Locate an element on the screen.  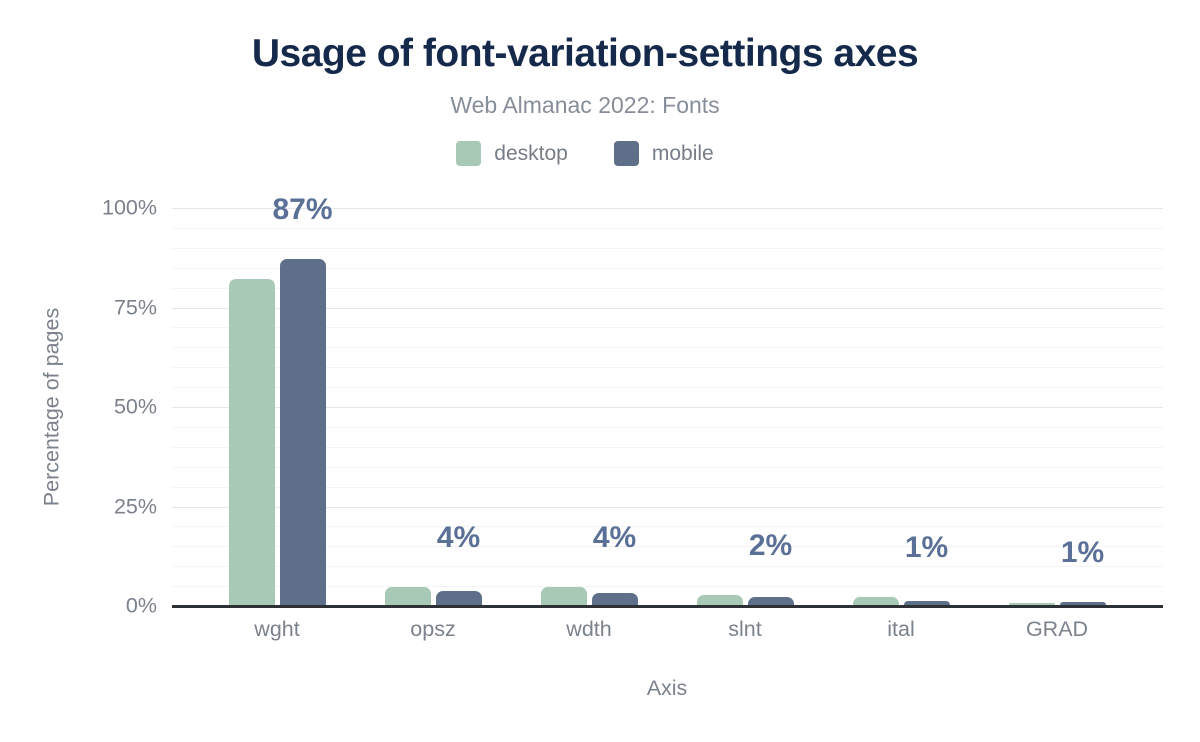
legend-label-mobile: mobile is located at coordinates (682, 153).